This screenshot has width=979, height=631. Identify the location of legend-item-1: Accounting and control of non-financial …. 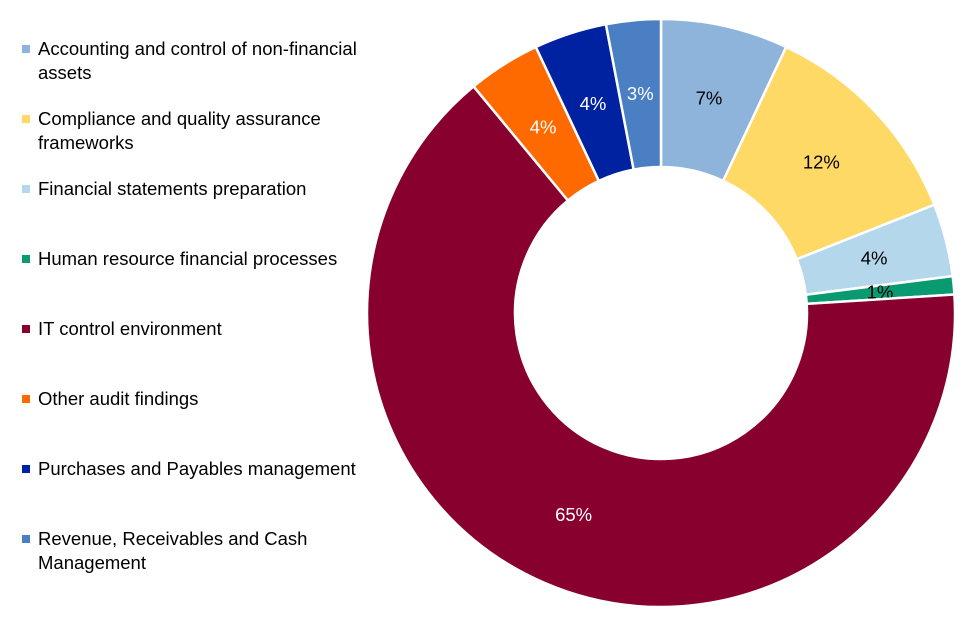
(194, 61).